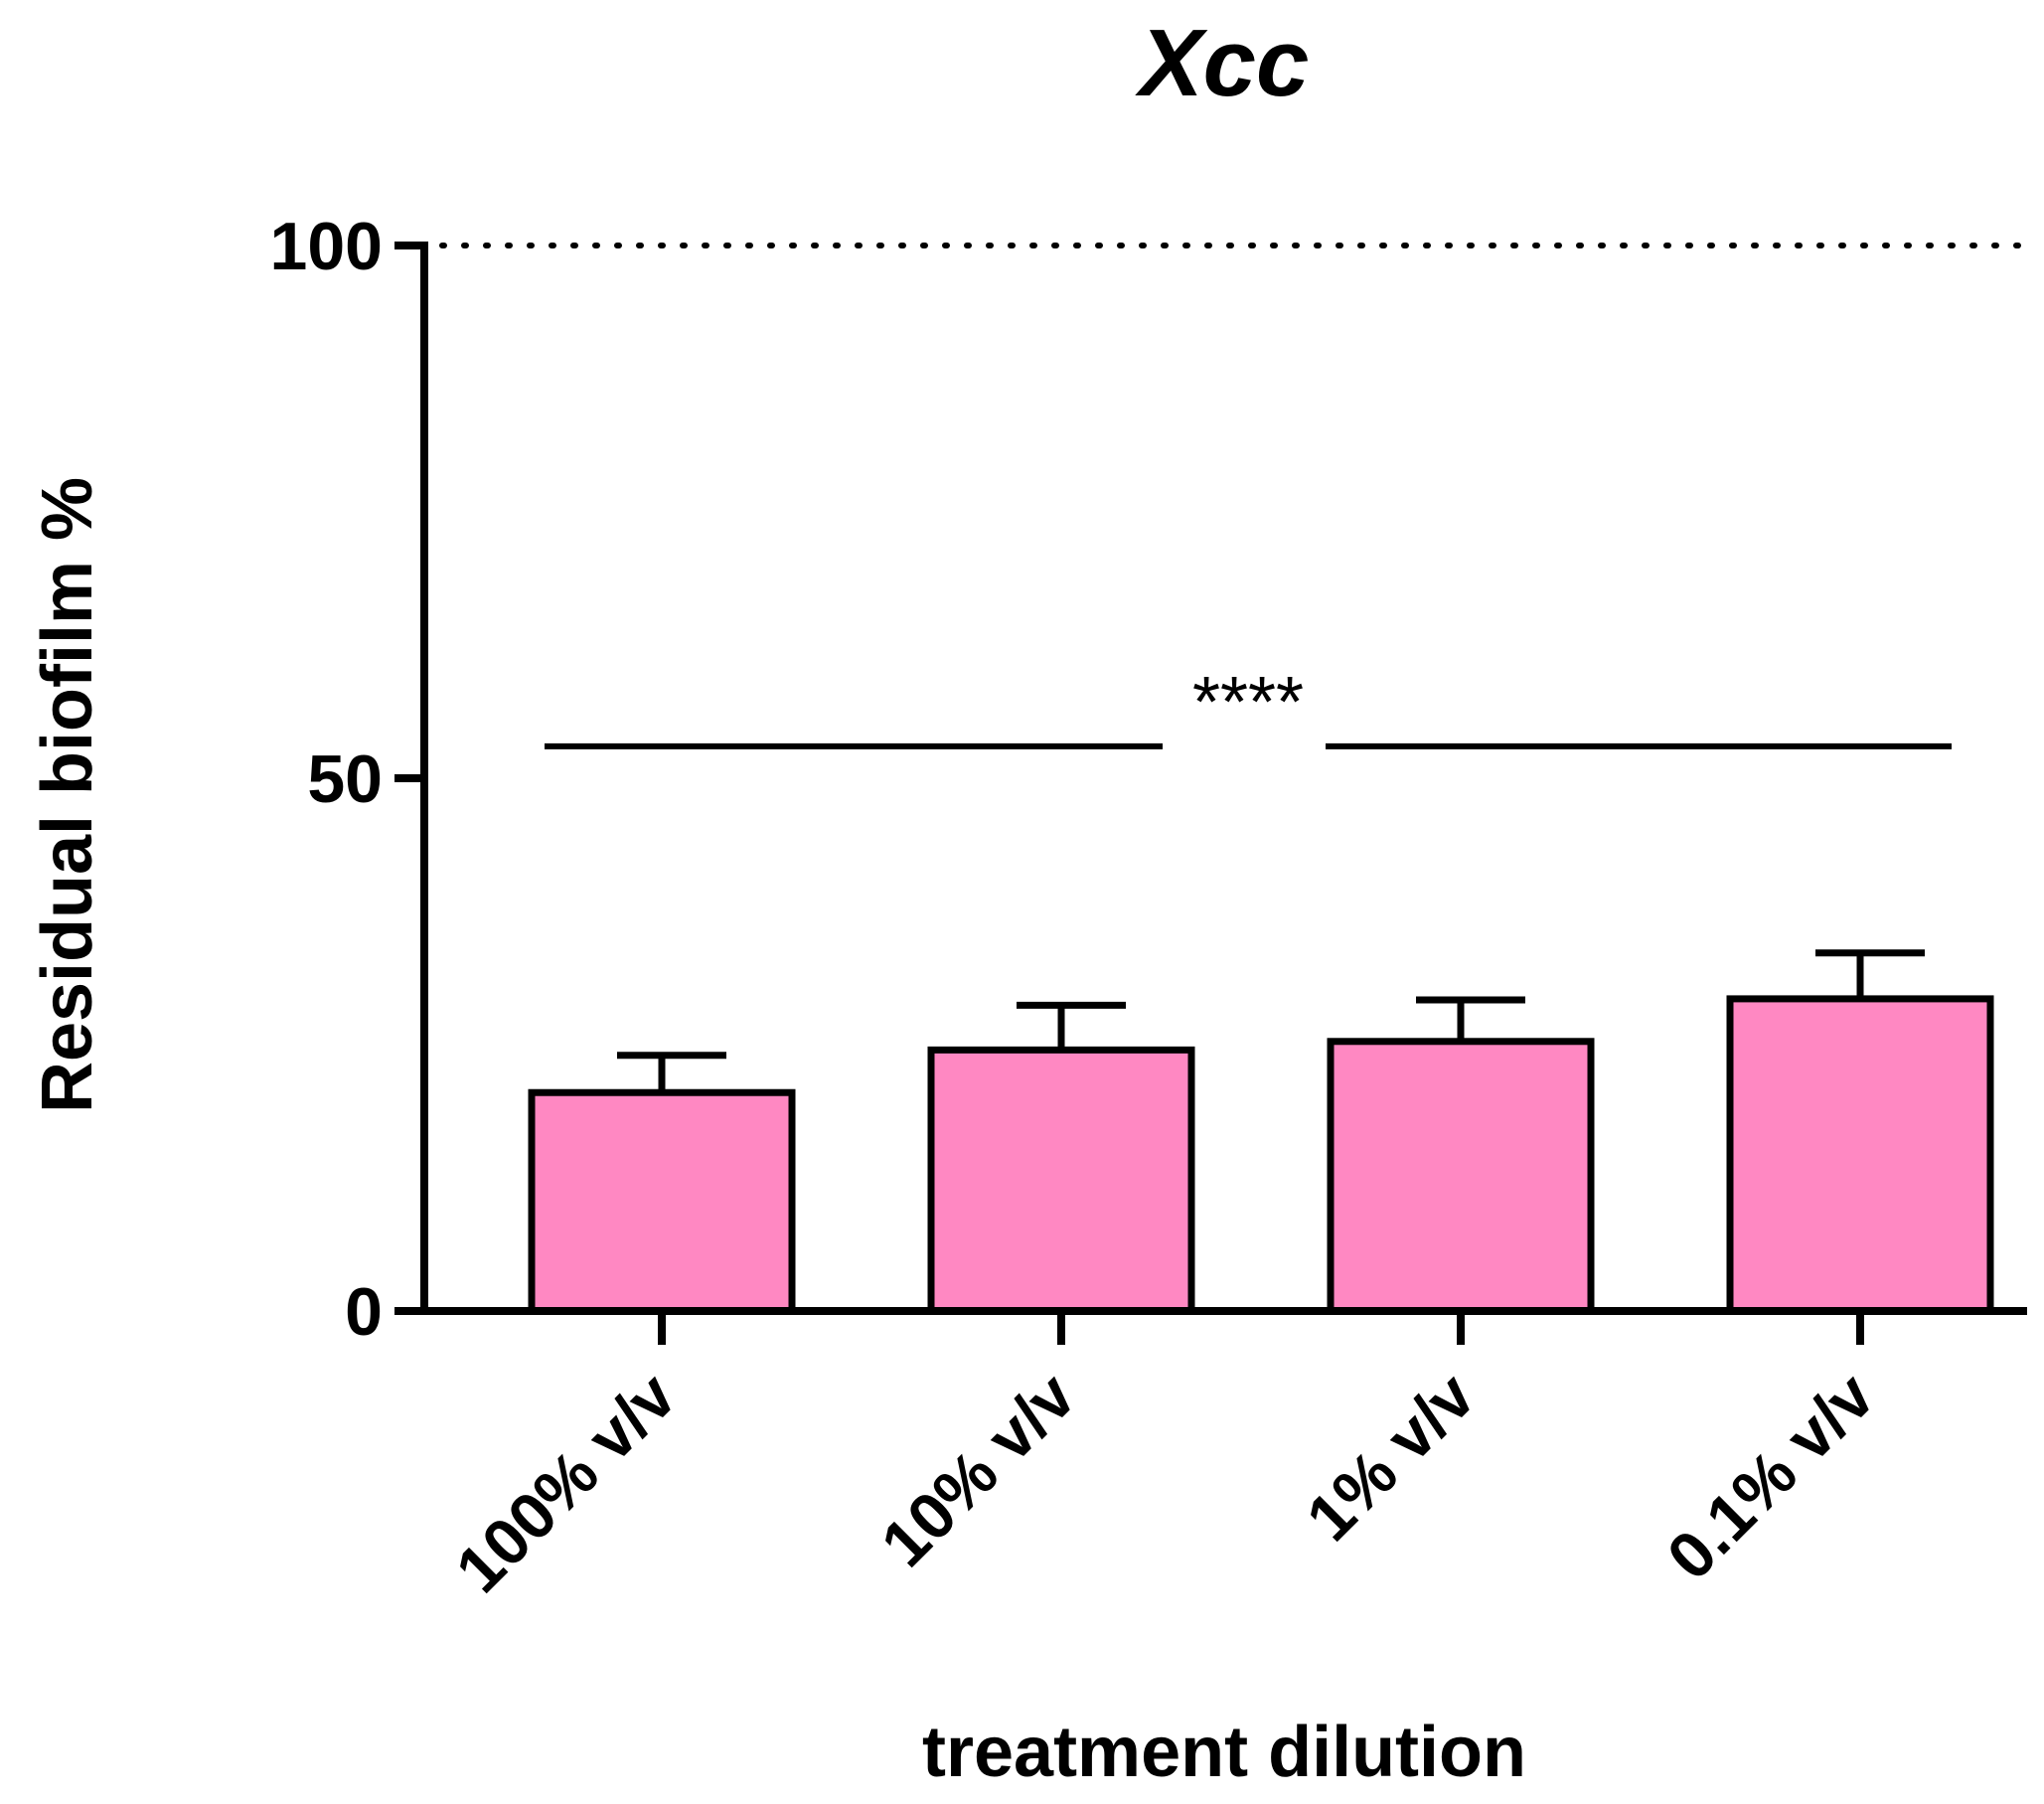  Describe the element at coordinates (1248, 702) in the screenshot. I see `significance-label: ****` at that location.